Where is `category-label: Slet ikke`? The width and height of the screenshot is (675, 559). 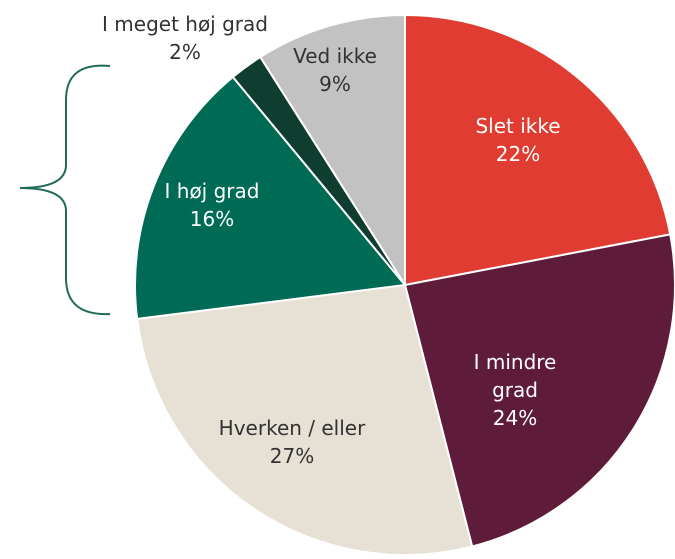
category-label: Slet ikke is located at coordinates (518, 126).